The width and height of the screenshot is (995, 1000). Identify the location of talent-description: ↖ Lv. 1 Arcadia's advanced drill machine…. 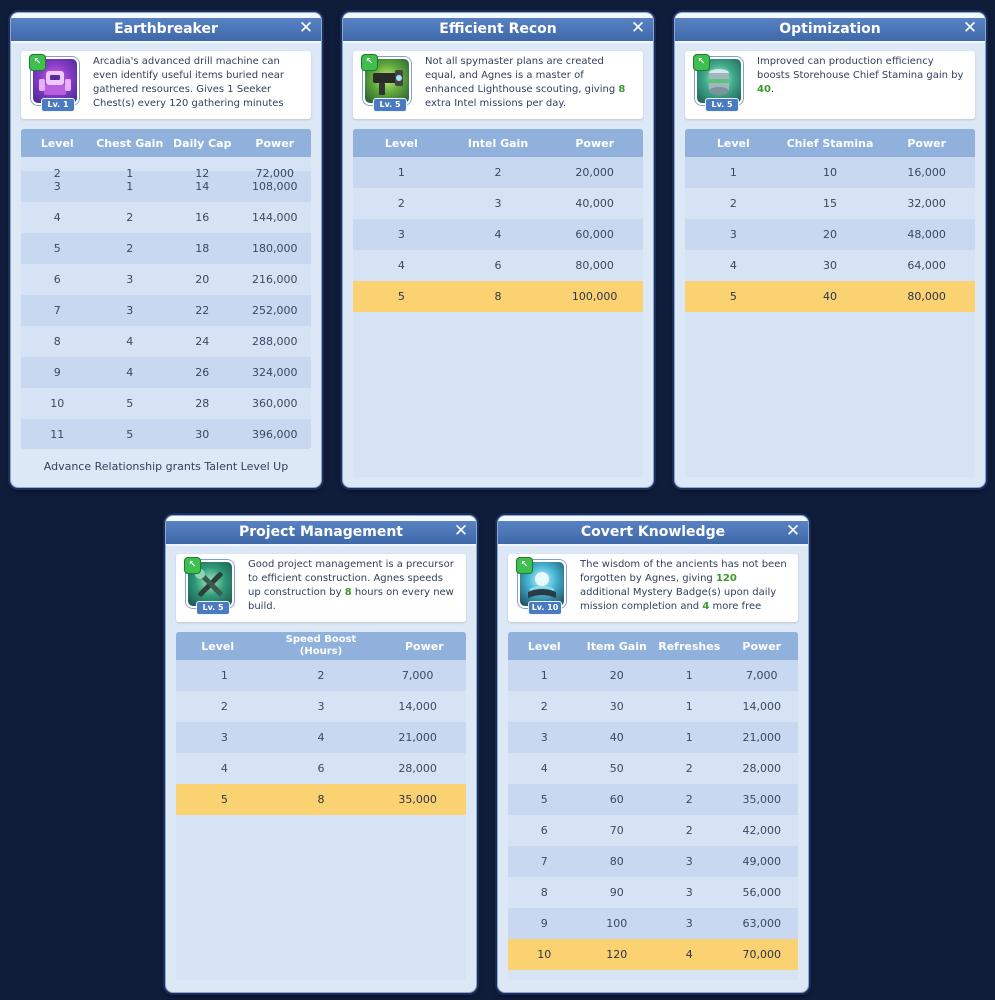
(166, 85).